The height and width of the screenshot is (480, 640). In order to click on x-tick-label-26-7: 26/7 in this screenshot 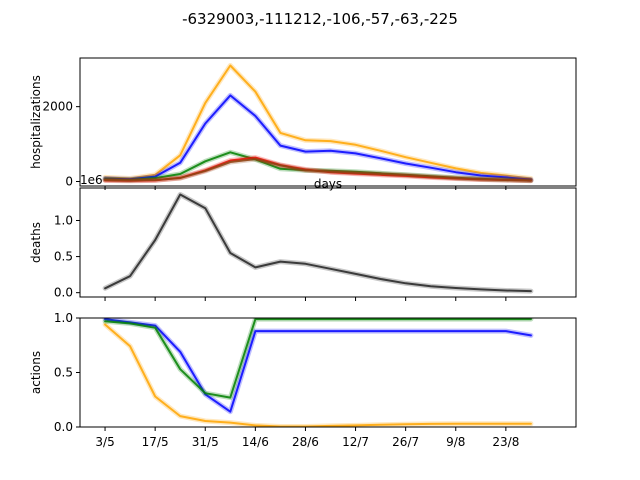, I will do `click(405, 442)`.